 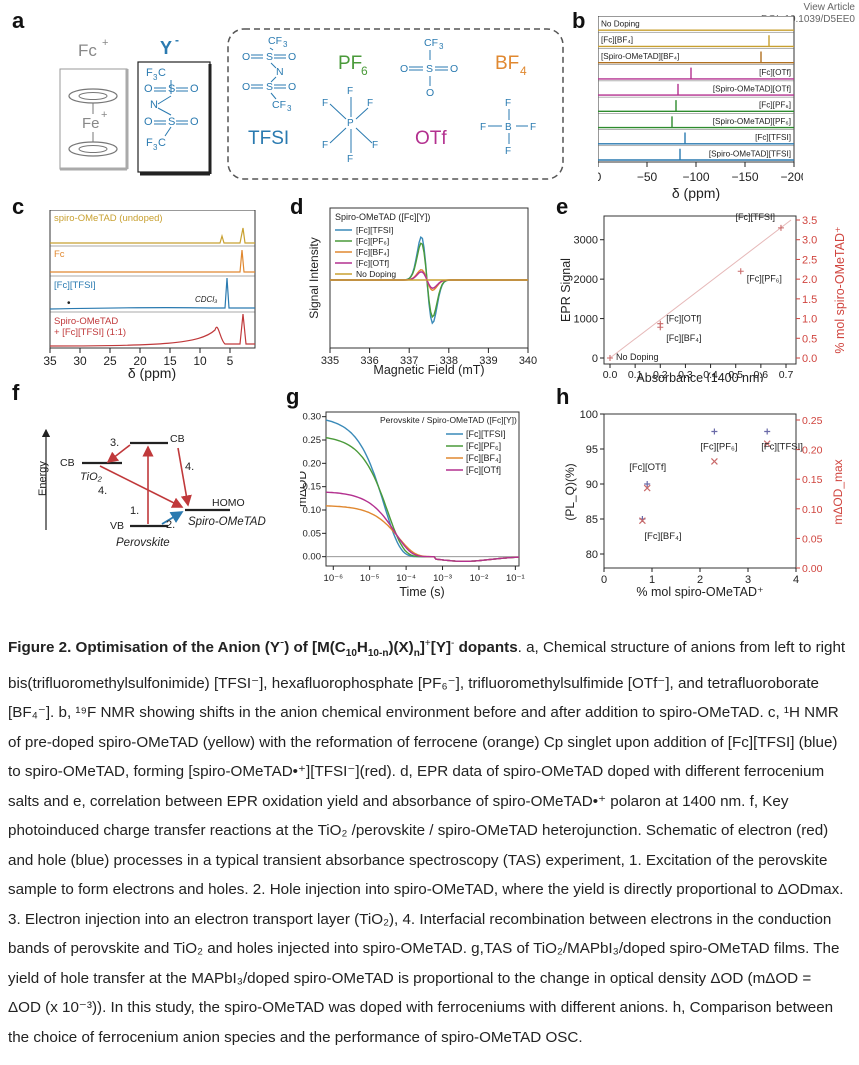 What do you see at coordinates (102, 491) in the screenshot?
I see `f-step4b: 4.` at bounding box center [102, 491].